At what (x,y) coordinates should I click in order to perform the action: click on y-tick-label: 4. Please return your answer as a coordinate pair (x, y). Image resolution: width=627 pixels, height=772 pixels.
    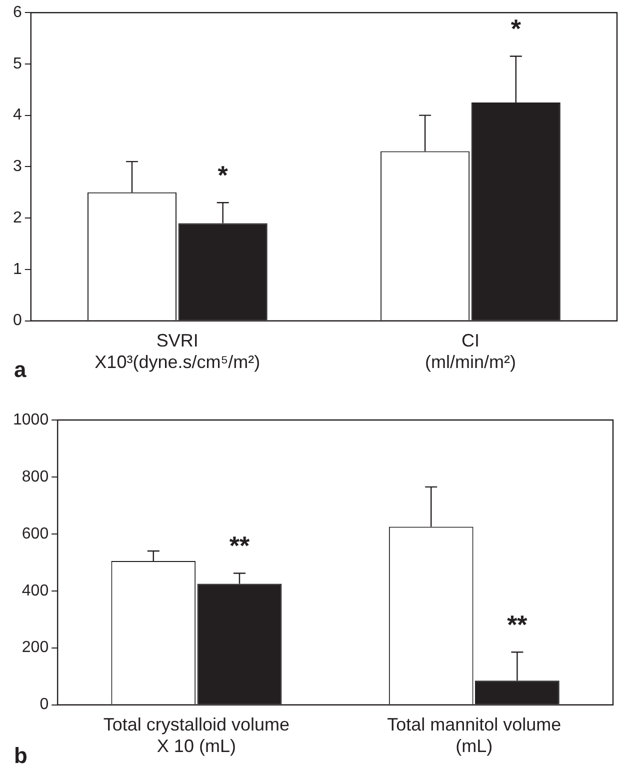
    Looking at the image, I should click on (17, 115).